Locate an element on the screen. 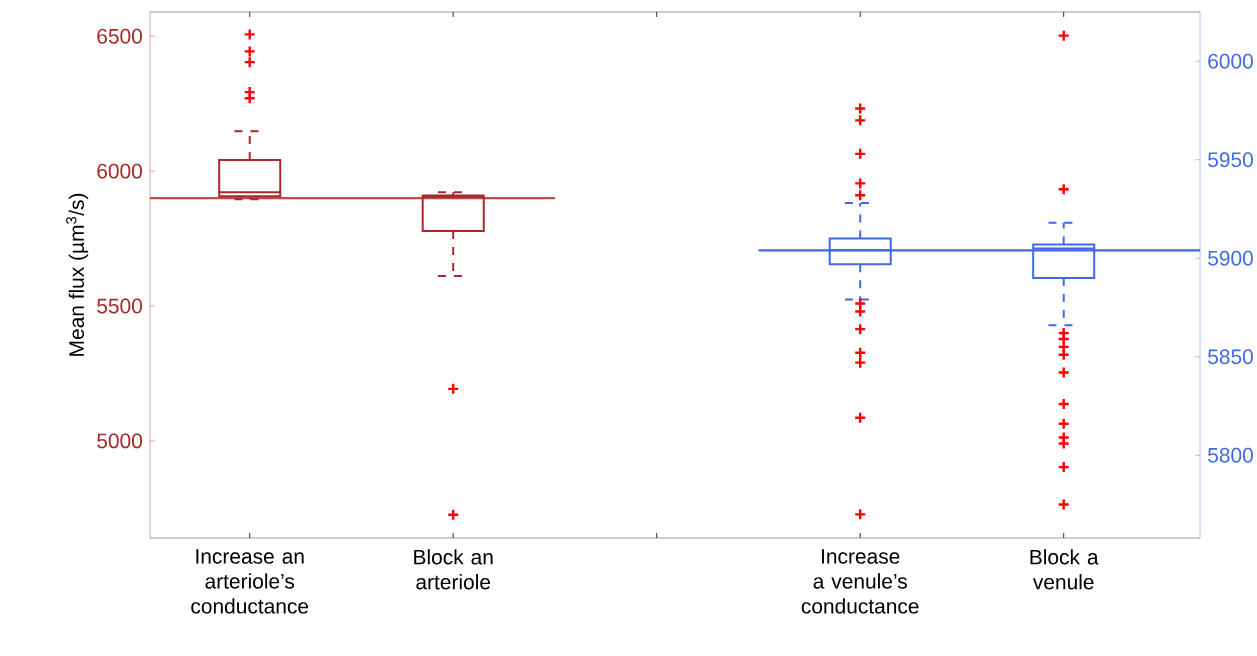 This screenshot has height=656, width=1257. y2-tick-label: 5850 is located at coordinates (1230, 357).